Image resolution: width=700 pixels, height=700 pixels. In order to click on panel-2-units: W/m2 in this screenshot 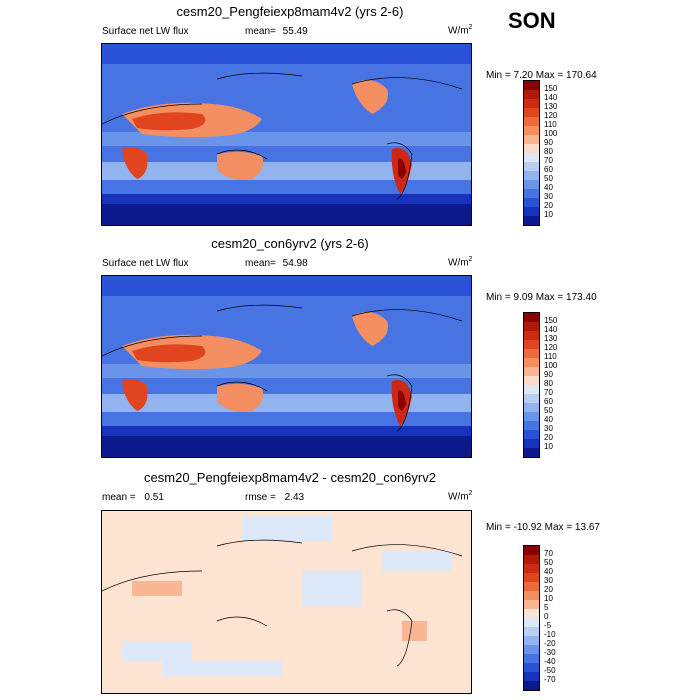, I will do `click(460, 262)`.